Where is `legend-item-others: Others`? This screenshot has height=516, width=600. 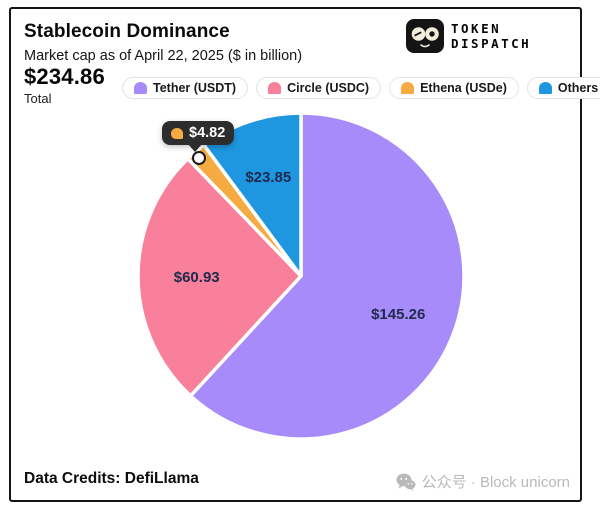
legend-item-others: Others is located at coordinates (563, 88).